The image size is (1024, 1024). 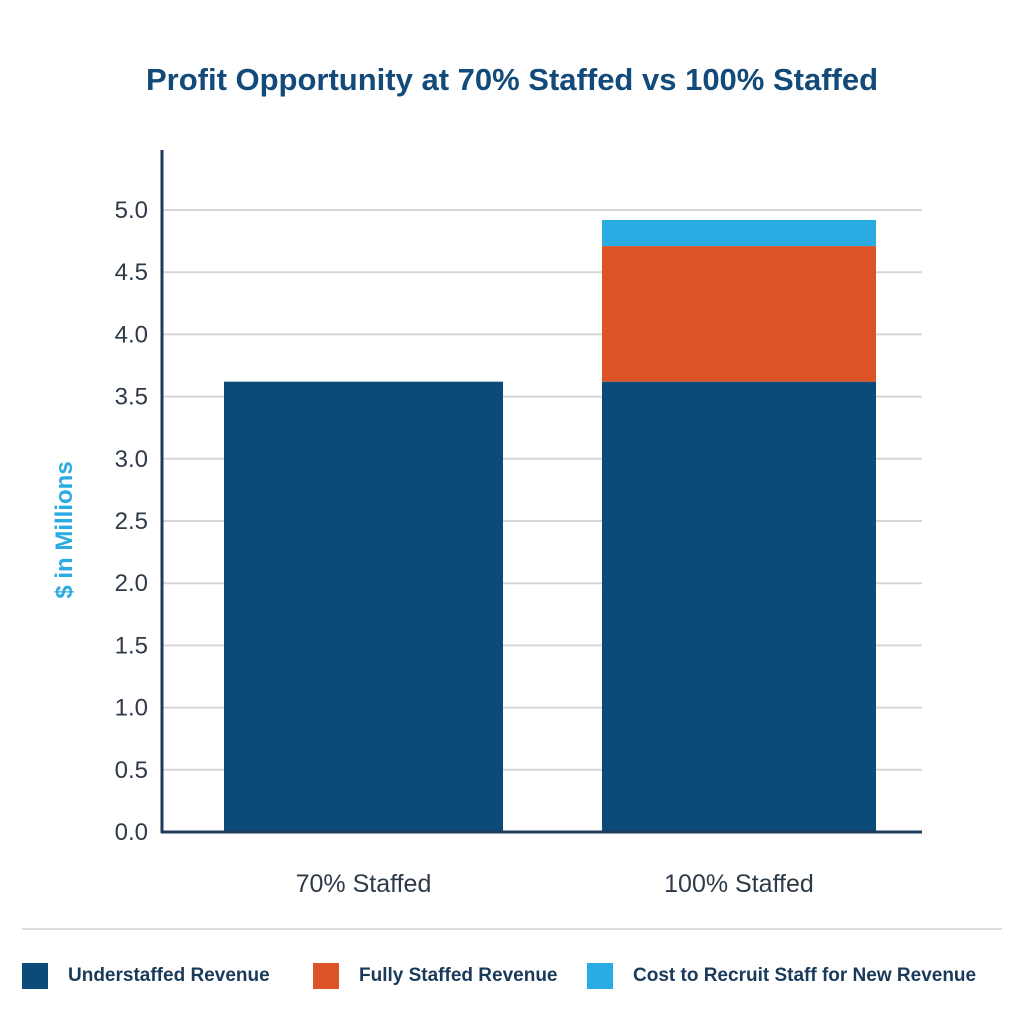 I want to click on legend-label: Understaffed Revenue, so click(x=169, y=975).